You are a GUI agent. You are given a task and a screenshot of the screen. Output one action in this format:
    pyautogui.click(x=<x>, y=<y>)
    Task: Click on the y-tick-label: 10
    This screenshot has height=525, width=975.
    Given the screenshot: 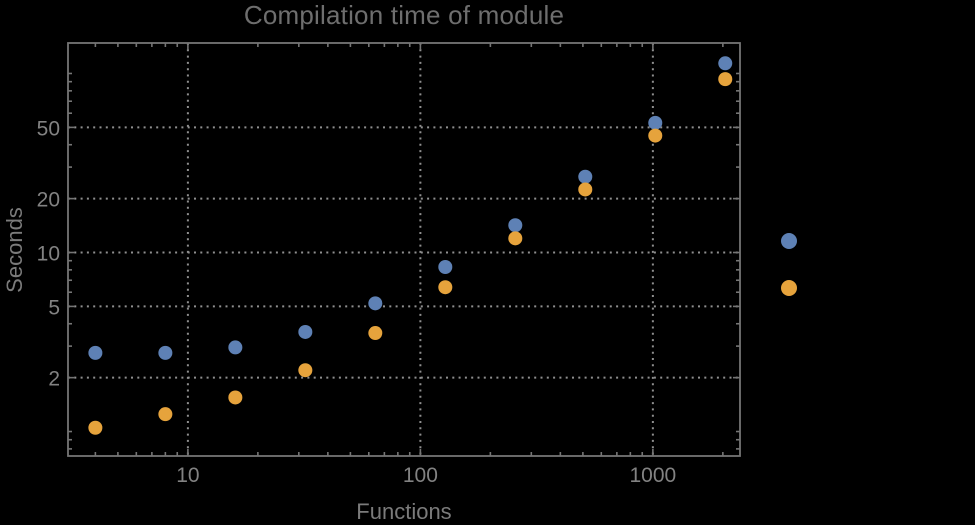 What is the action you would take?
    pyautogui.click(x=48, y=254)
    